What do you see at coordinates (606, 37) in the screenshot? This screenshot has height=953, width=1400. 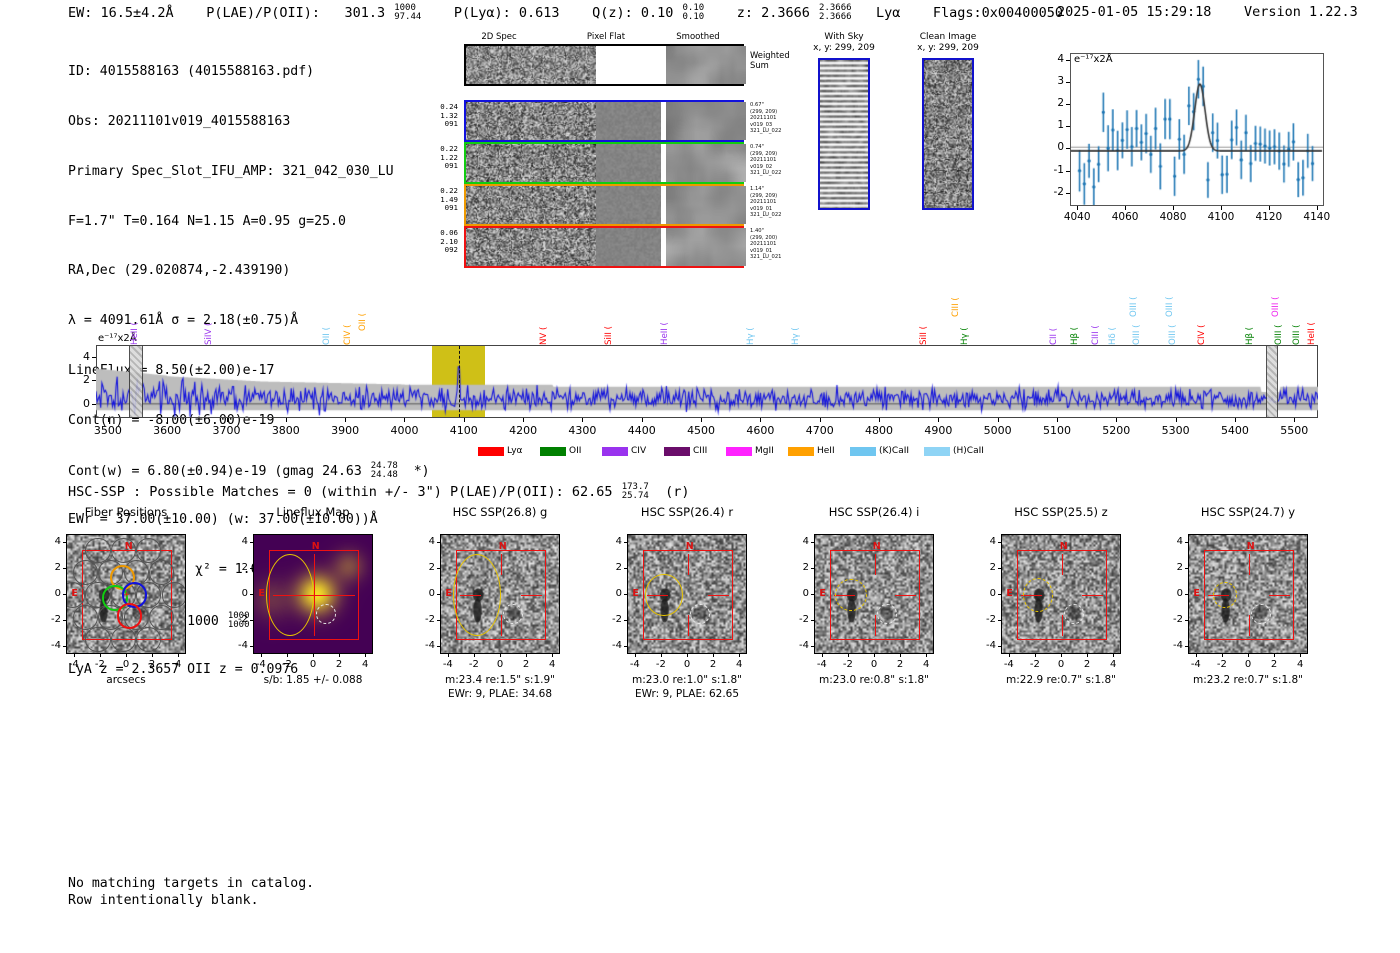 I see `spec2d-title-pixelflat: Pixel Flat` at bounding box center [606, 37].